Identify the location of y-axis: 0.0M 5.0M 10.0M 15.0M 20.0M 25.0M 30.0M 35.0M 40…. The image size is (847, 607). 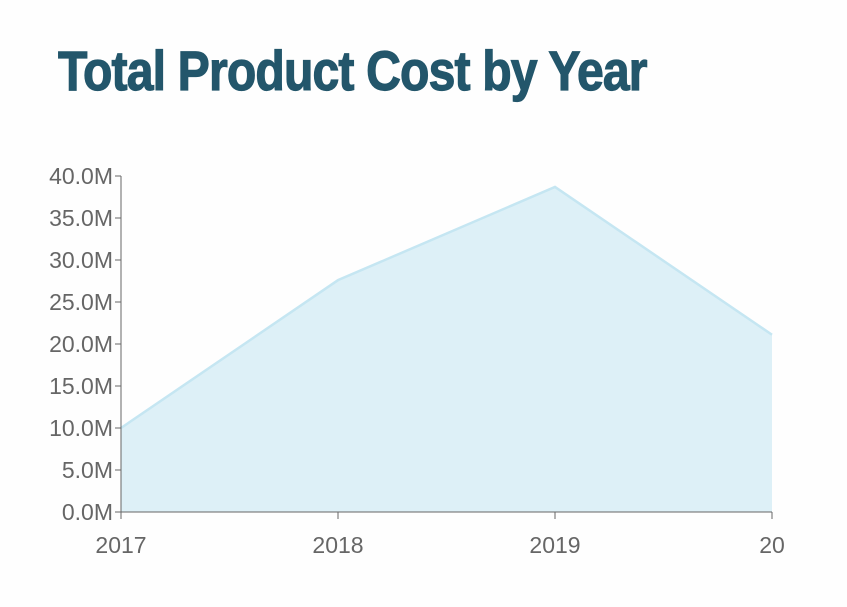
(85, 344).